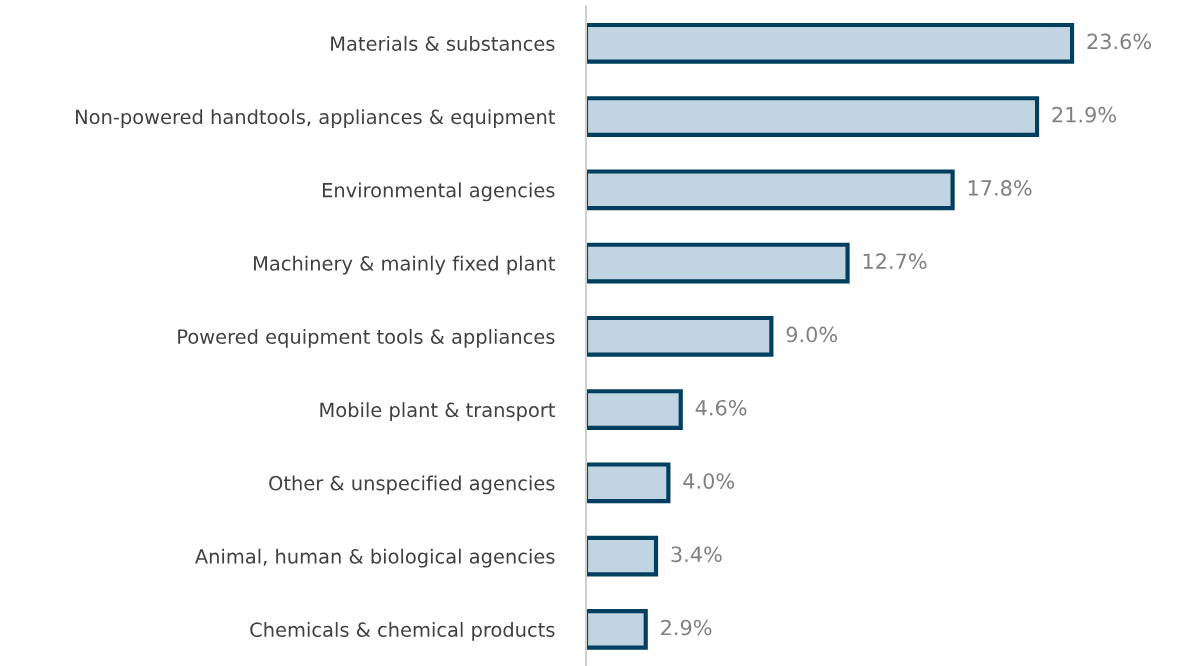 This screenshot has height=666, width=1179. Describe the element at coordinates (721, 407) in the screenshot. I see `data-label: 4.6%` at that location.